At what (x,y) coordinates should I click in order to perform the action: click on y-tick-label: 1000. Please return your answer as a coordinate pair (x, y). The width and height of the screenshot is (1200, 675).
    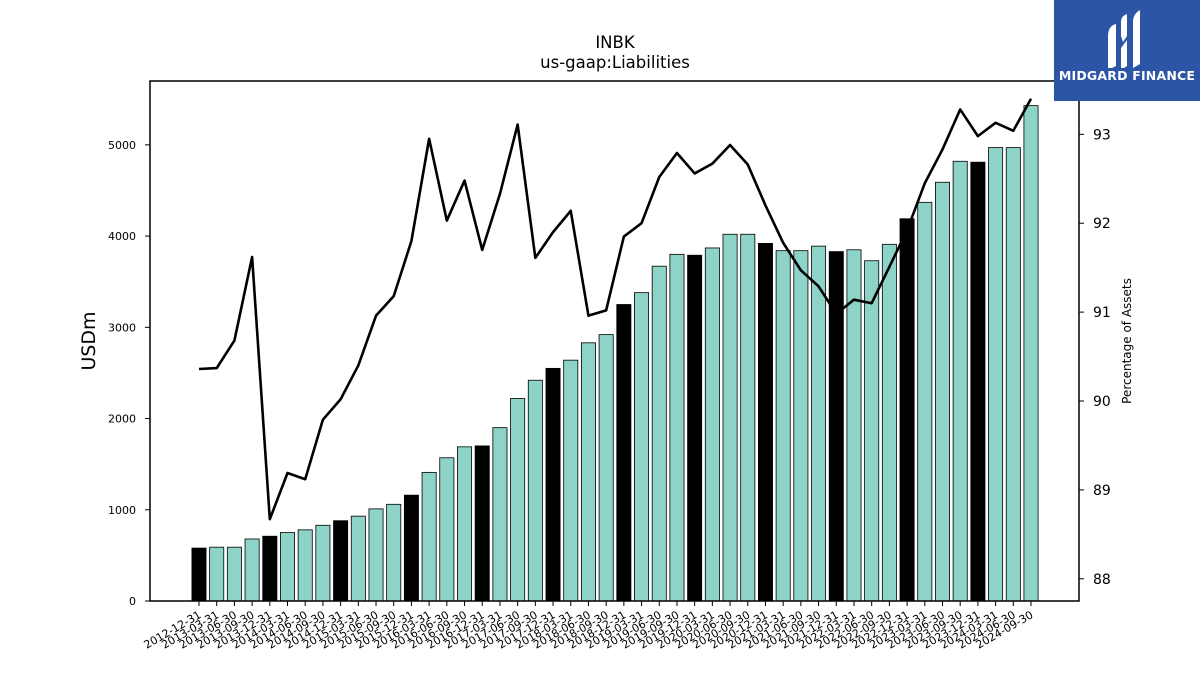
    Looking at the image, I should click on (122, 510).